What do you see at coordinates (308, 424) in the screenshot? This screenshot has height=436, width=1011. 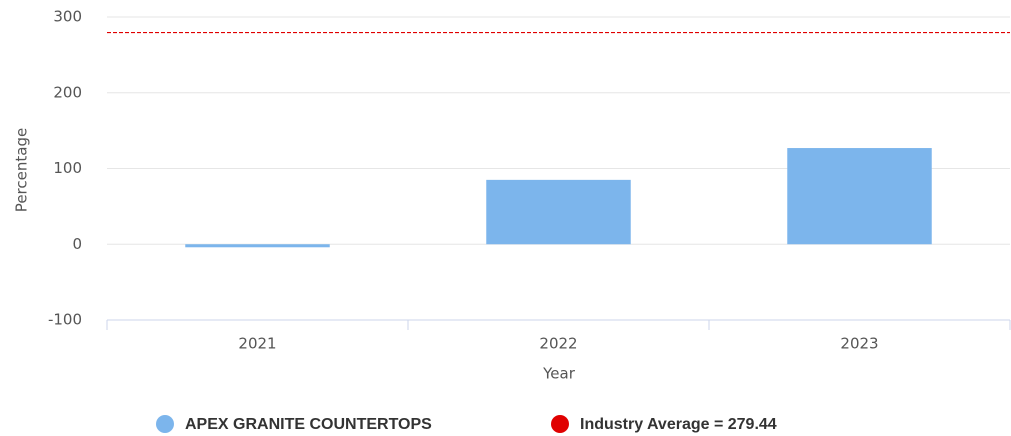 I see `legend-label: APEX GRANITE COUNTERTOPS` at bounding box center [308, 424].